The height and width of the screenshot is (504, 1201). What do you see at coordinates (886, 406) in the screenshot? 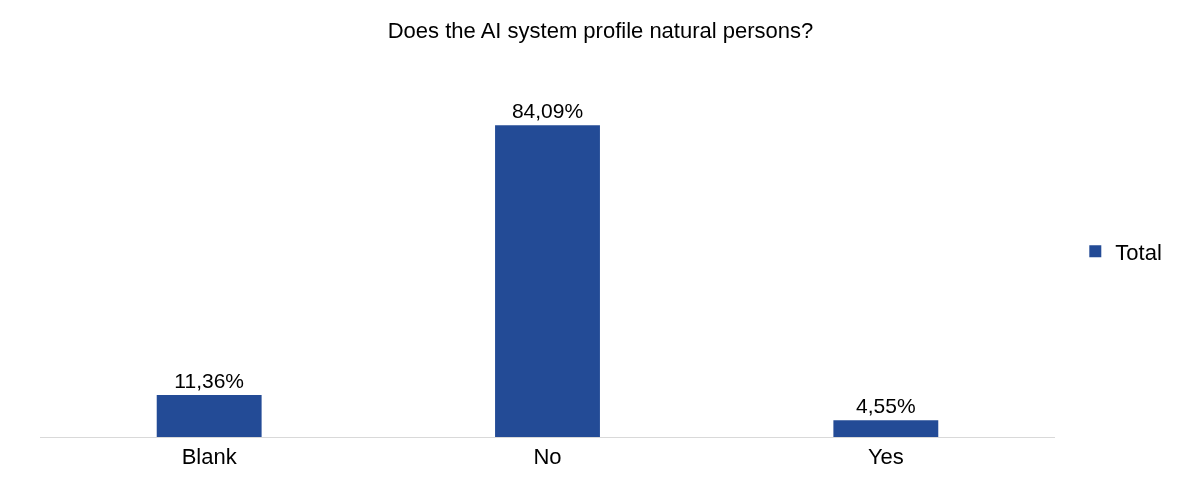
I see `data-label: 4,55%` at bounding box center [886, 406].